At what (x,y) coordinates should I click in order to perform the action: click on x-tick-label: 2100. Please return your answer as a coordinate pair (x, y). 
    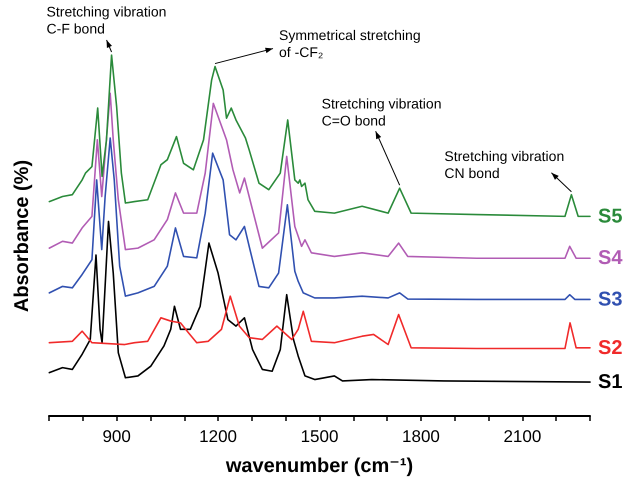
    Looking at the image, I should click on (522, 436).